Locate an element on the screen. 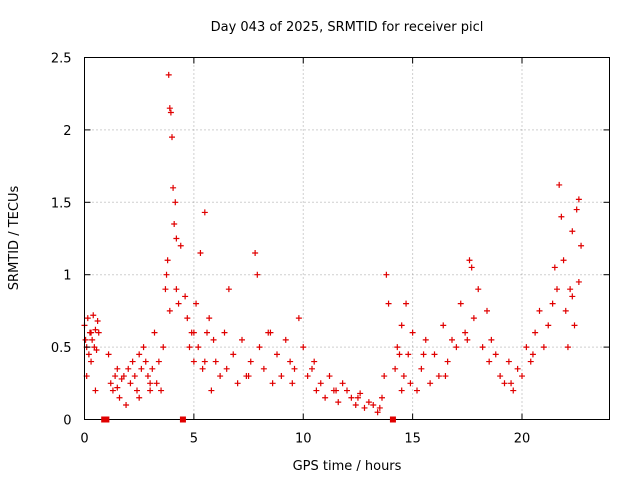 Image resolution: width=640 pixels, height=480 pixels. x-tick-label: 10 is located at coordinates (303, 439).